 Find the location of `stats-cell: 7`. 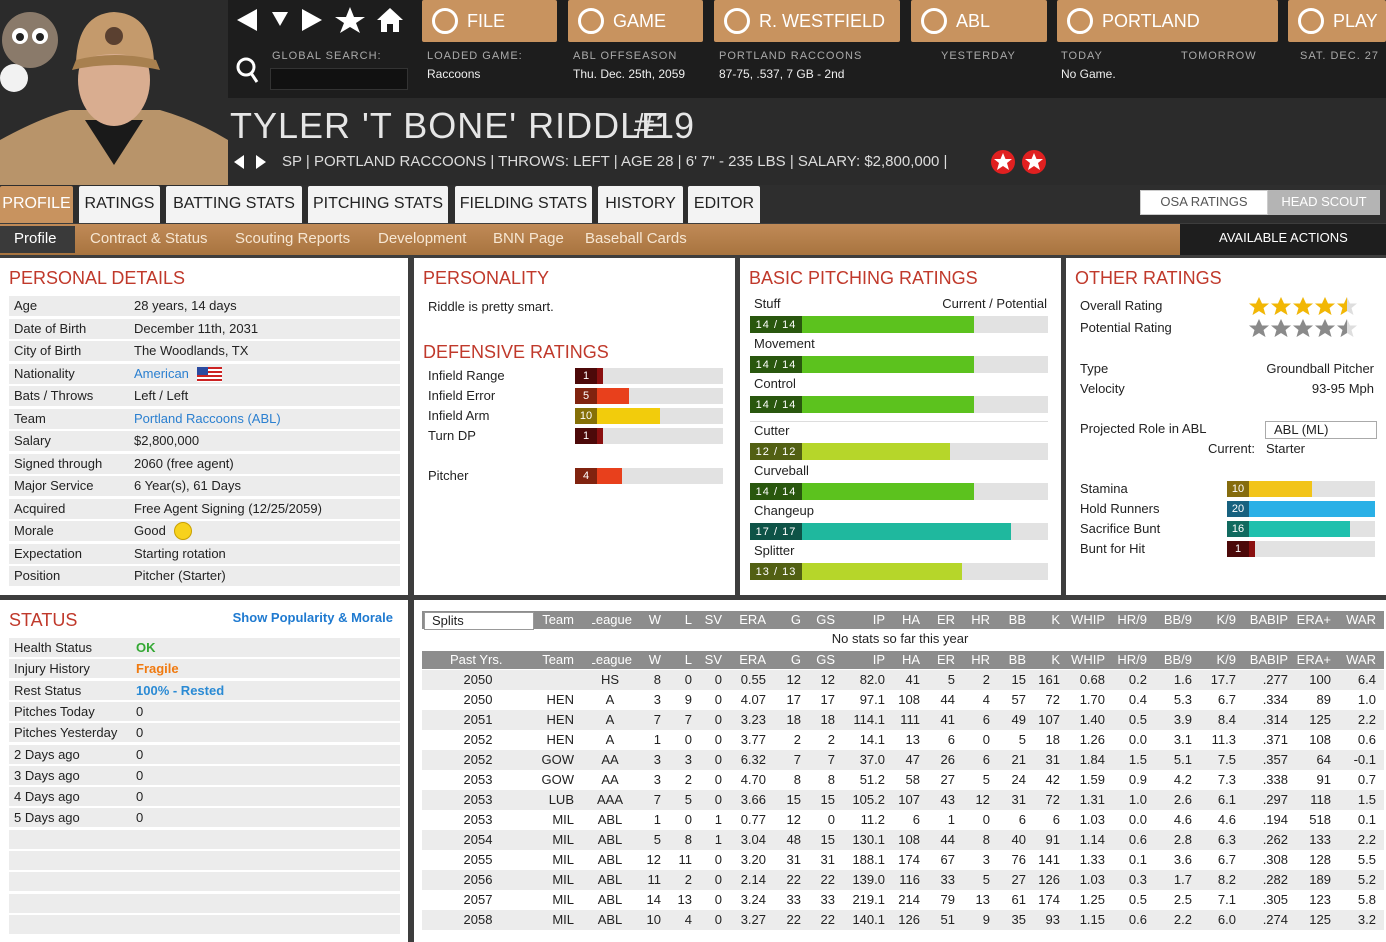

stats-cell: 7 is located at coordinates (657, 799).